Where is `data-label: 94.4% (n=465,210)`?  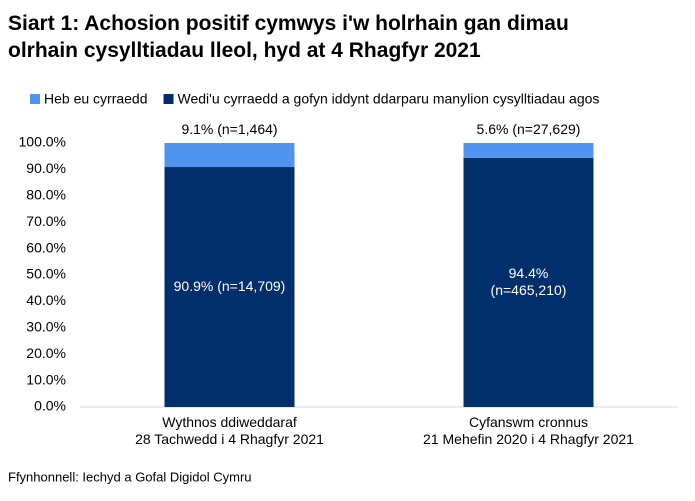
data-label: 94.4% (n=465,210) is located at coordinates (529, 281).